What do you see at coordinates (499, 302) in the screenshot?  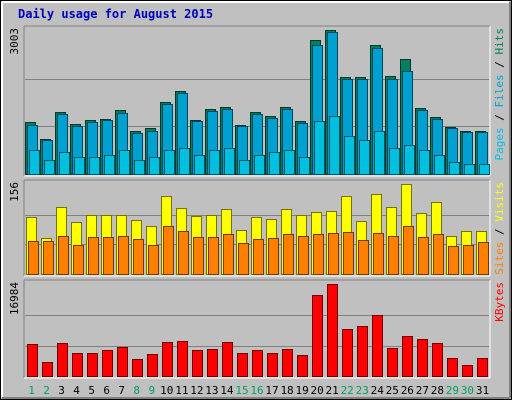 I see `legend: KBytes` at bounding box center [499, 302].